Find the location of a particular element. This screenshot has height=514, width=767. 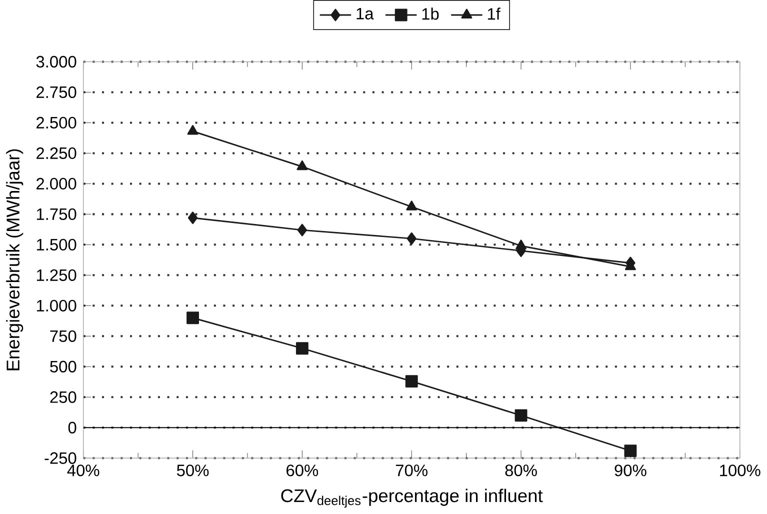

x-tick-label: 60% is located at coordinates (302, 470).